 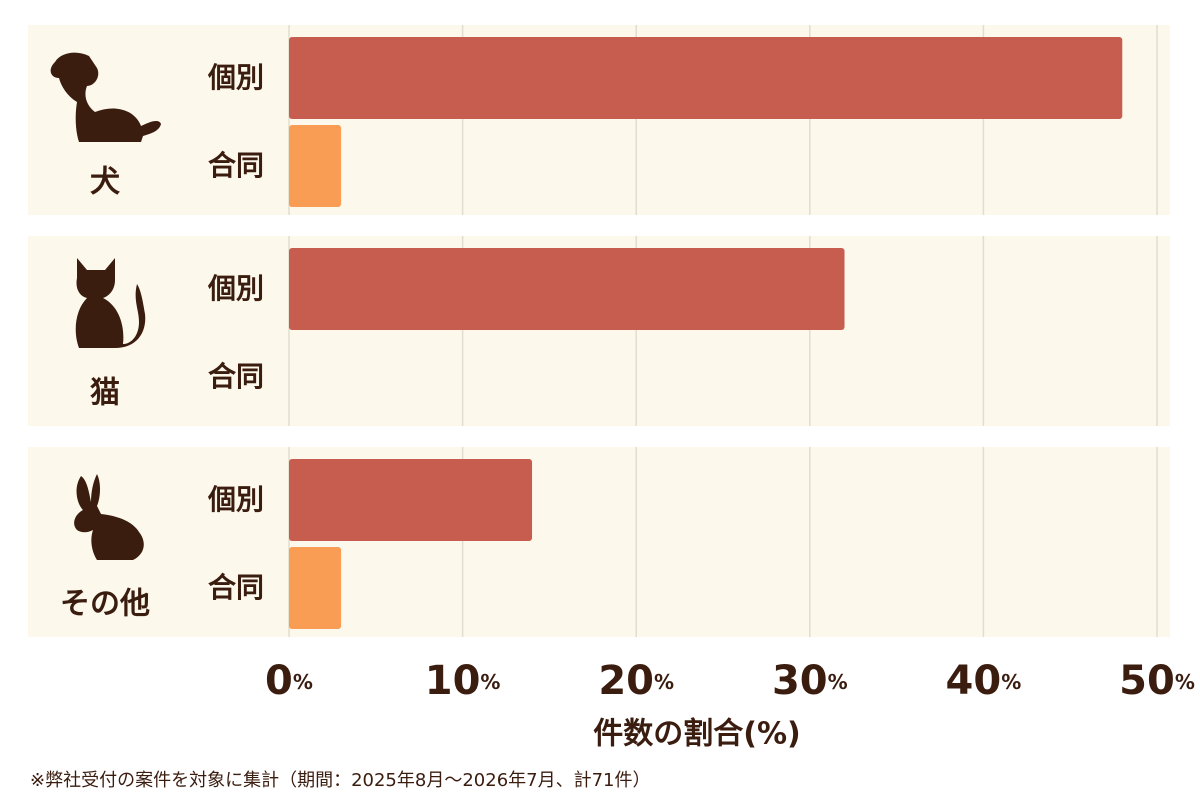 I want to click on group-label: 犬, so click(x=105, y=182).